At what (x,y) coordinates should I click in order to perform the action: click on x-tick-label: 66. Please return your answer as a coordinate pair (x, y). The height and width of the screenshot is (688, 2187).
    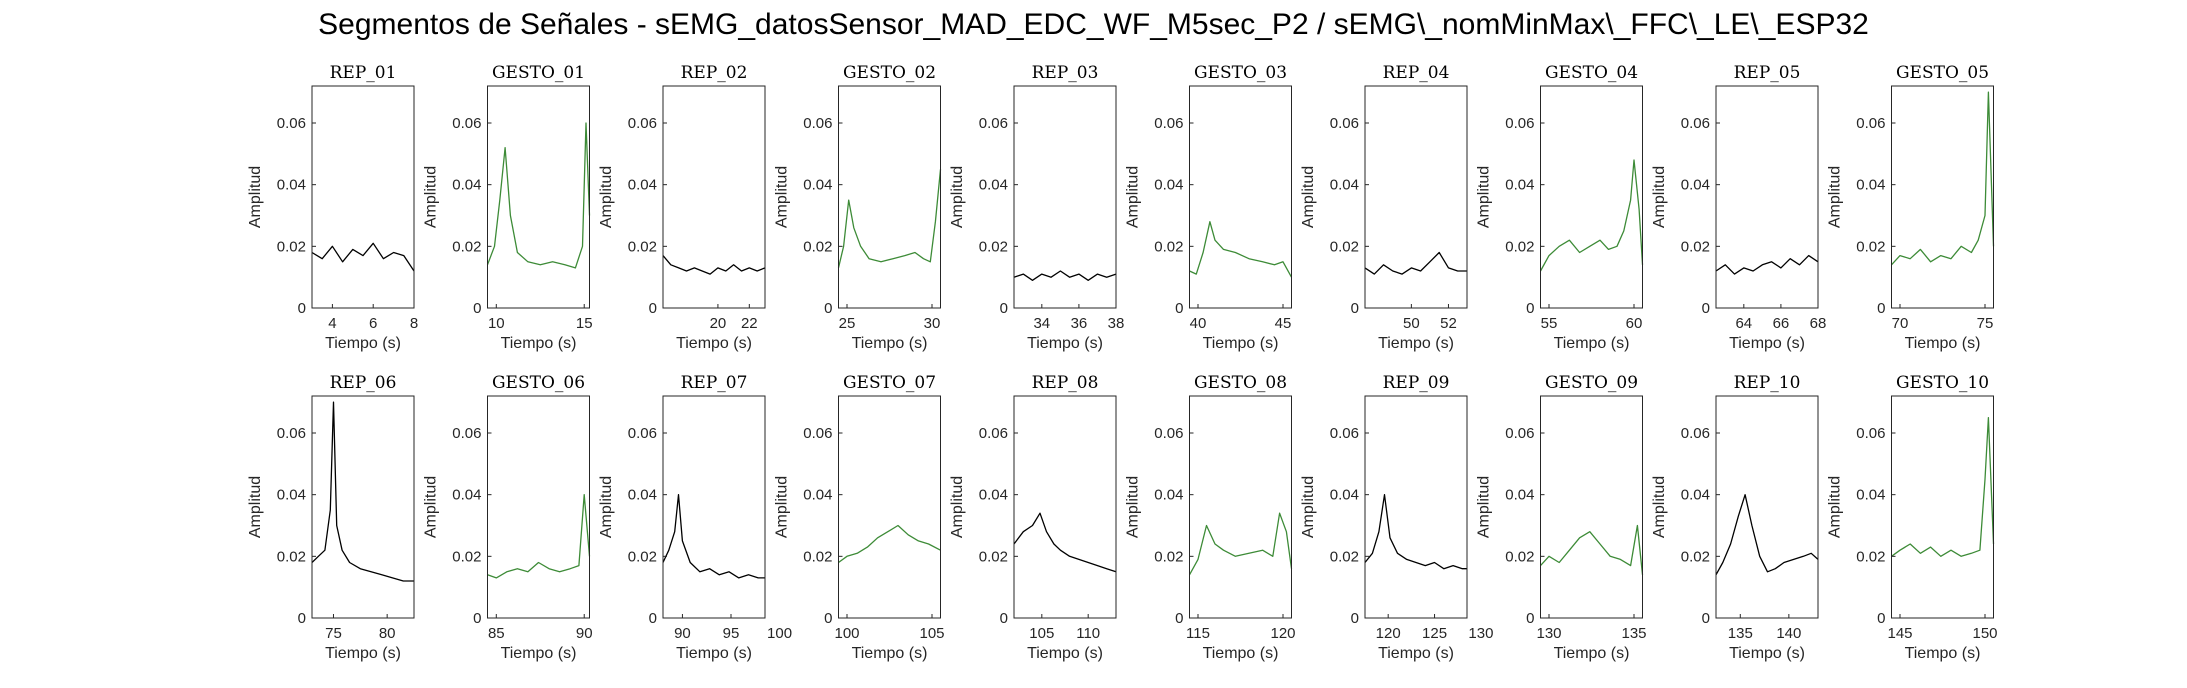
    Looking at the image, I should click on (1781, 323).